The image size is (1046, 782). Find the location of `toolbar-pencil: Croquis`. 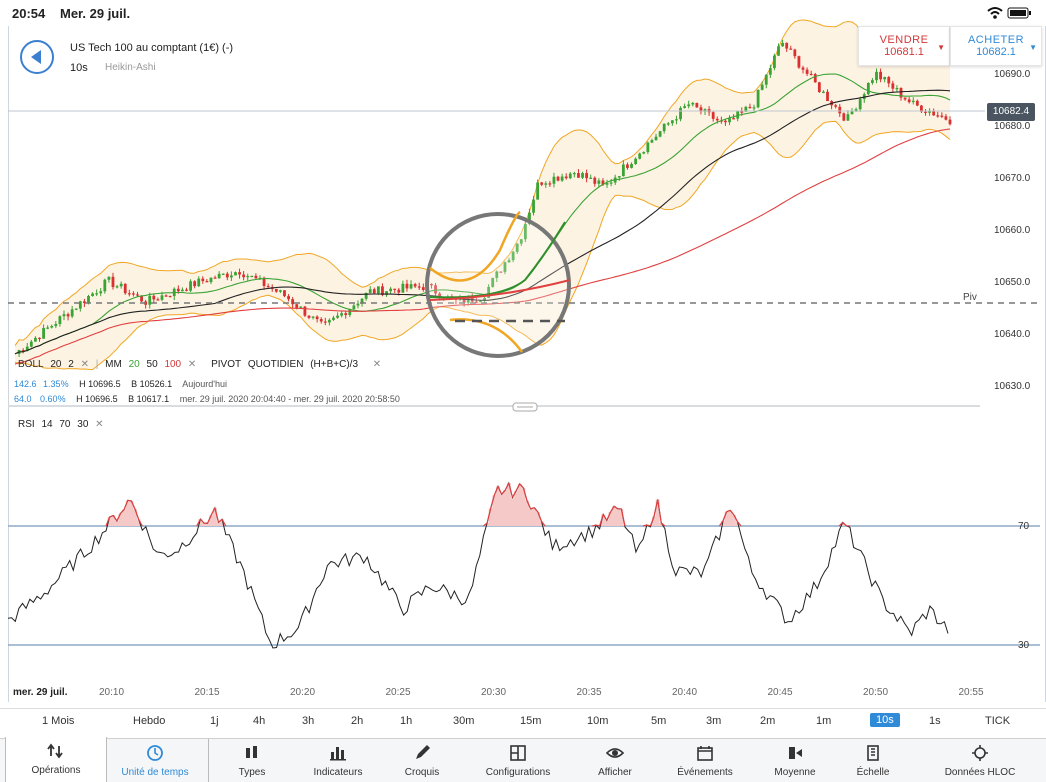

toolbar-pencil: Croquis is located at coordinates (422, 760).